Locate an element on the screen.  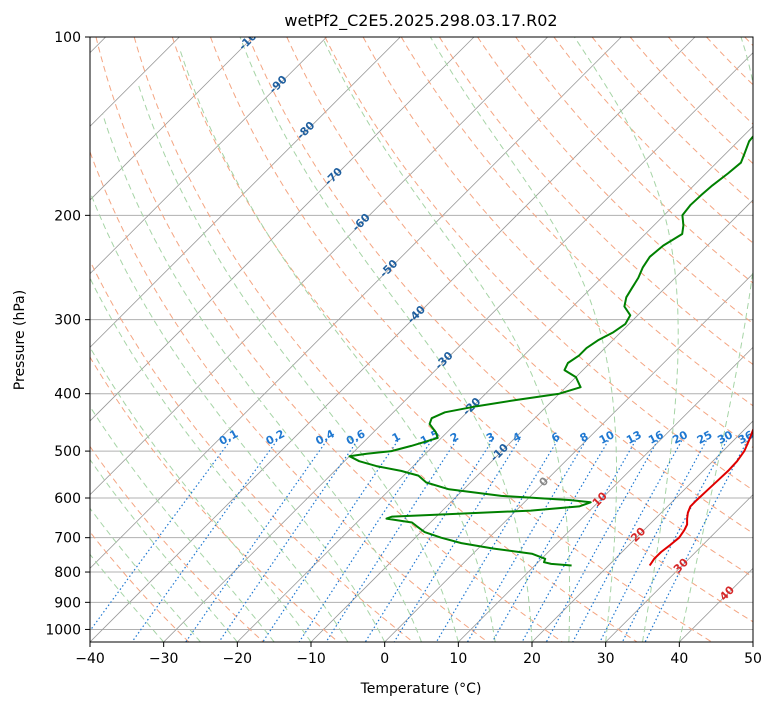
y-tick-label: 300 is located at coordinates (67, 321).